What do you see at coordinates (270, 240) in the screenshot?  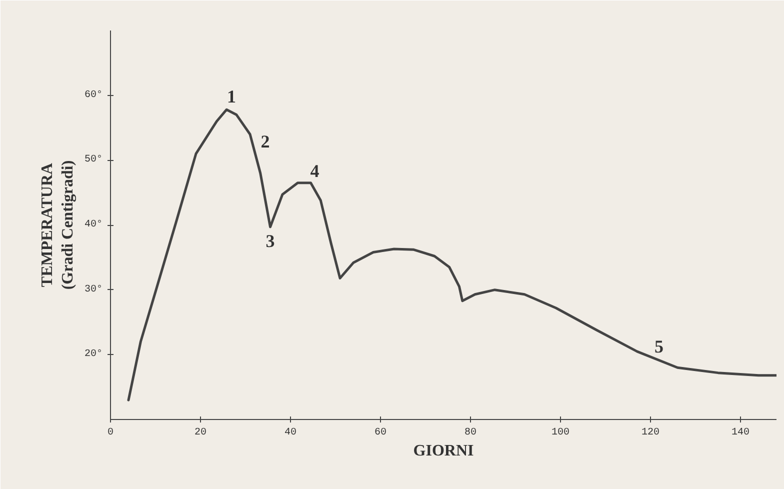 I see `annotation: 3` at bounding box center [270, 240].